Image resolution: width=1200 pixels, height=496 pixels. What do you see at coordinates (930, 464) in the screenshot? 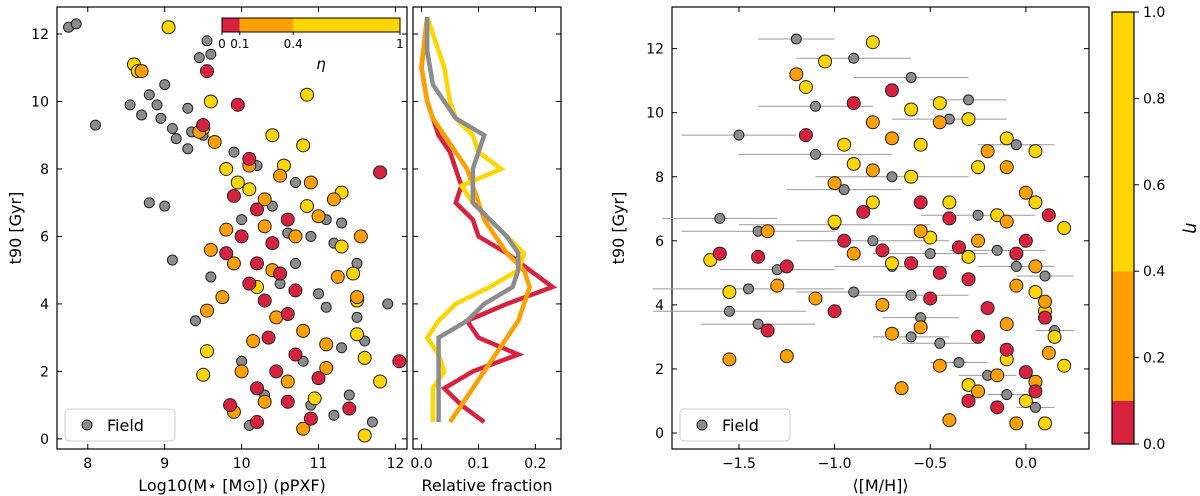
I see `x-tick-label: −0.5` at bounding box center [930, 464].